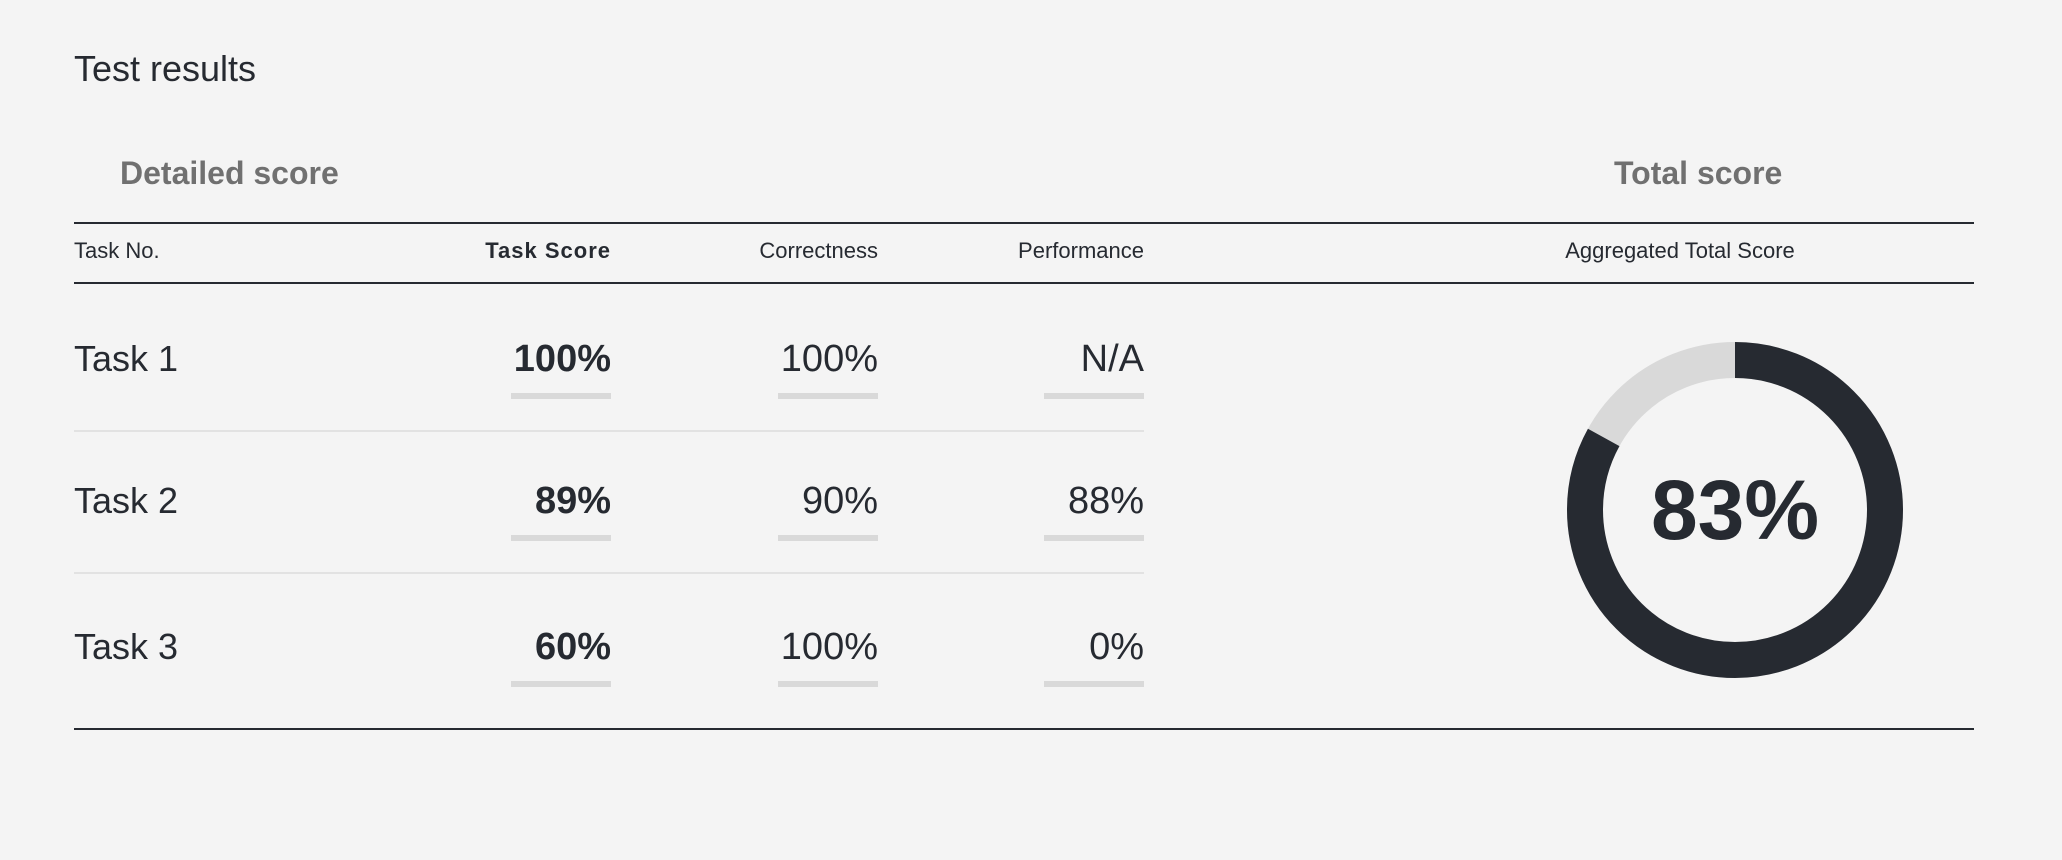 This screenshot has width=2062, height=860. Describe the element at coordinates (1680, 250) in the screenshot. I see `column-header-aggregated: Aggregated Total Score` at that location.